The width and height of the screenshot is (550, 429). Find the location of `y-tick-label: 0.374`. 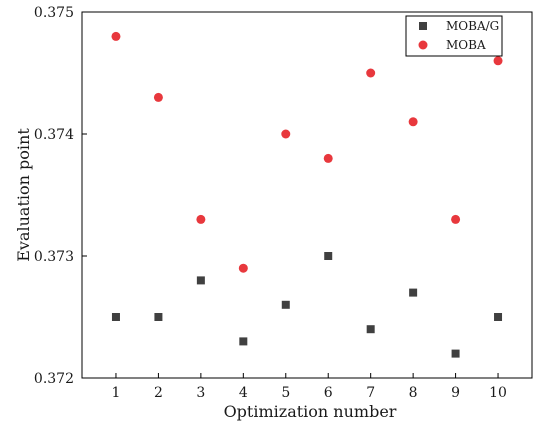

y-tick-label: 0.374 is located at coordinates (54, 135).